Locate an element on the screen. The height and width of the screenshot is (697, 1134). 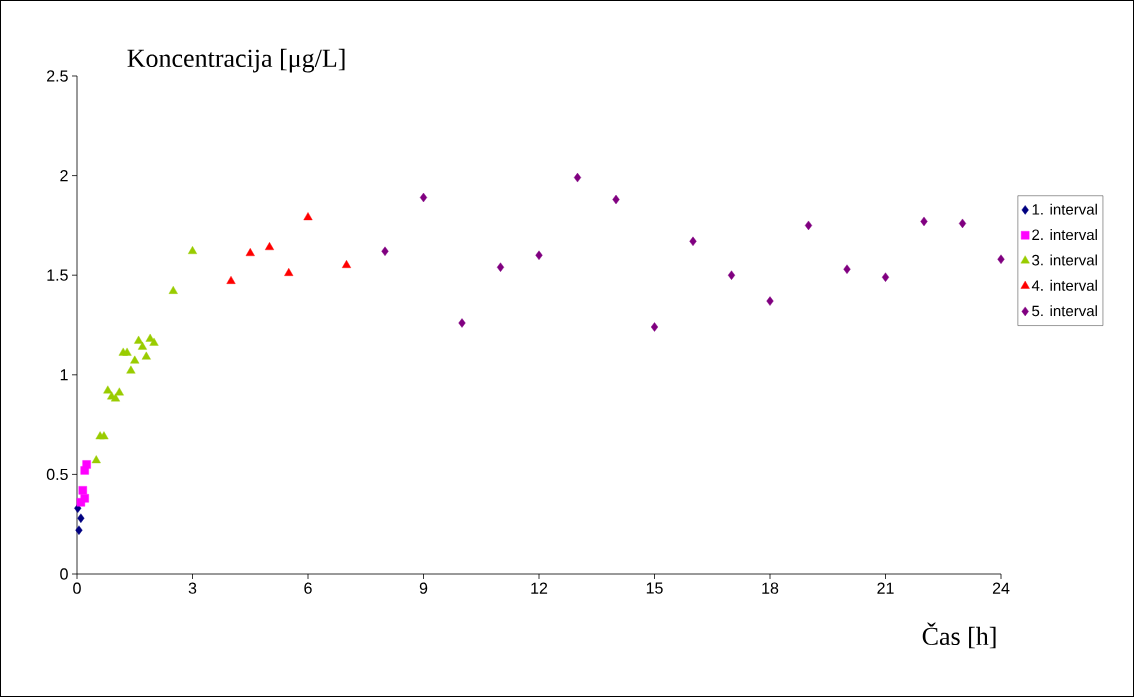
x-tick-label: 18 is located at coordinates (770, 588).